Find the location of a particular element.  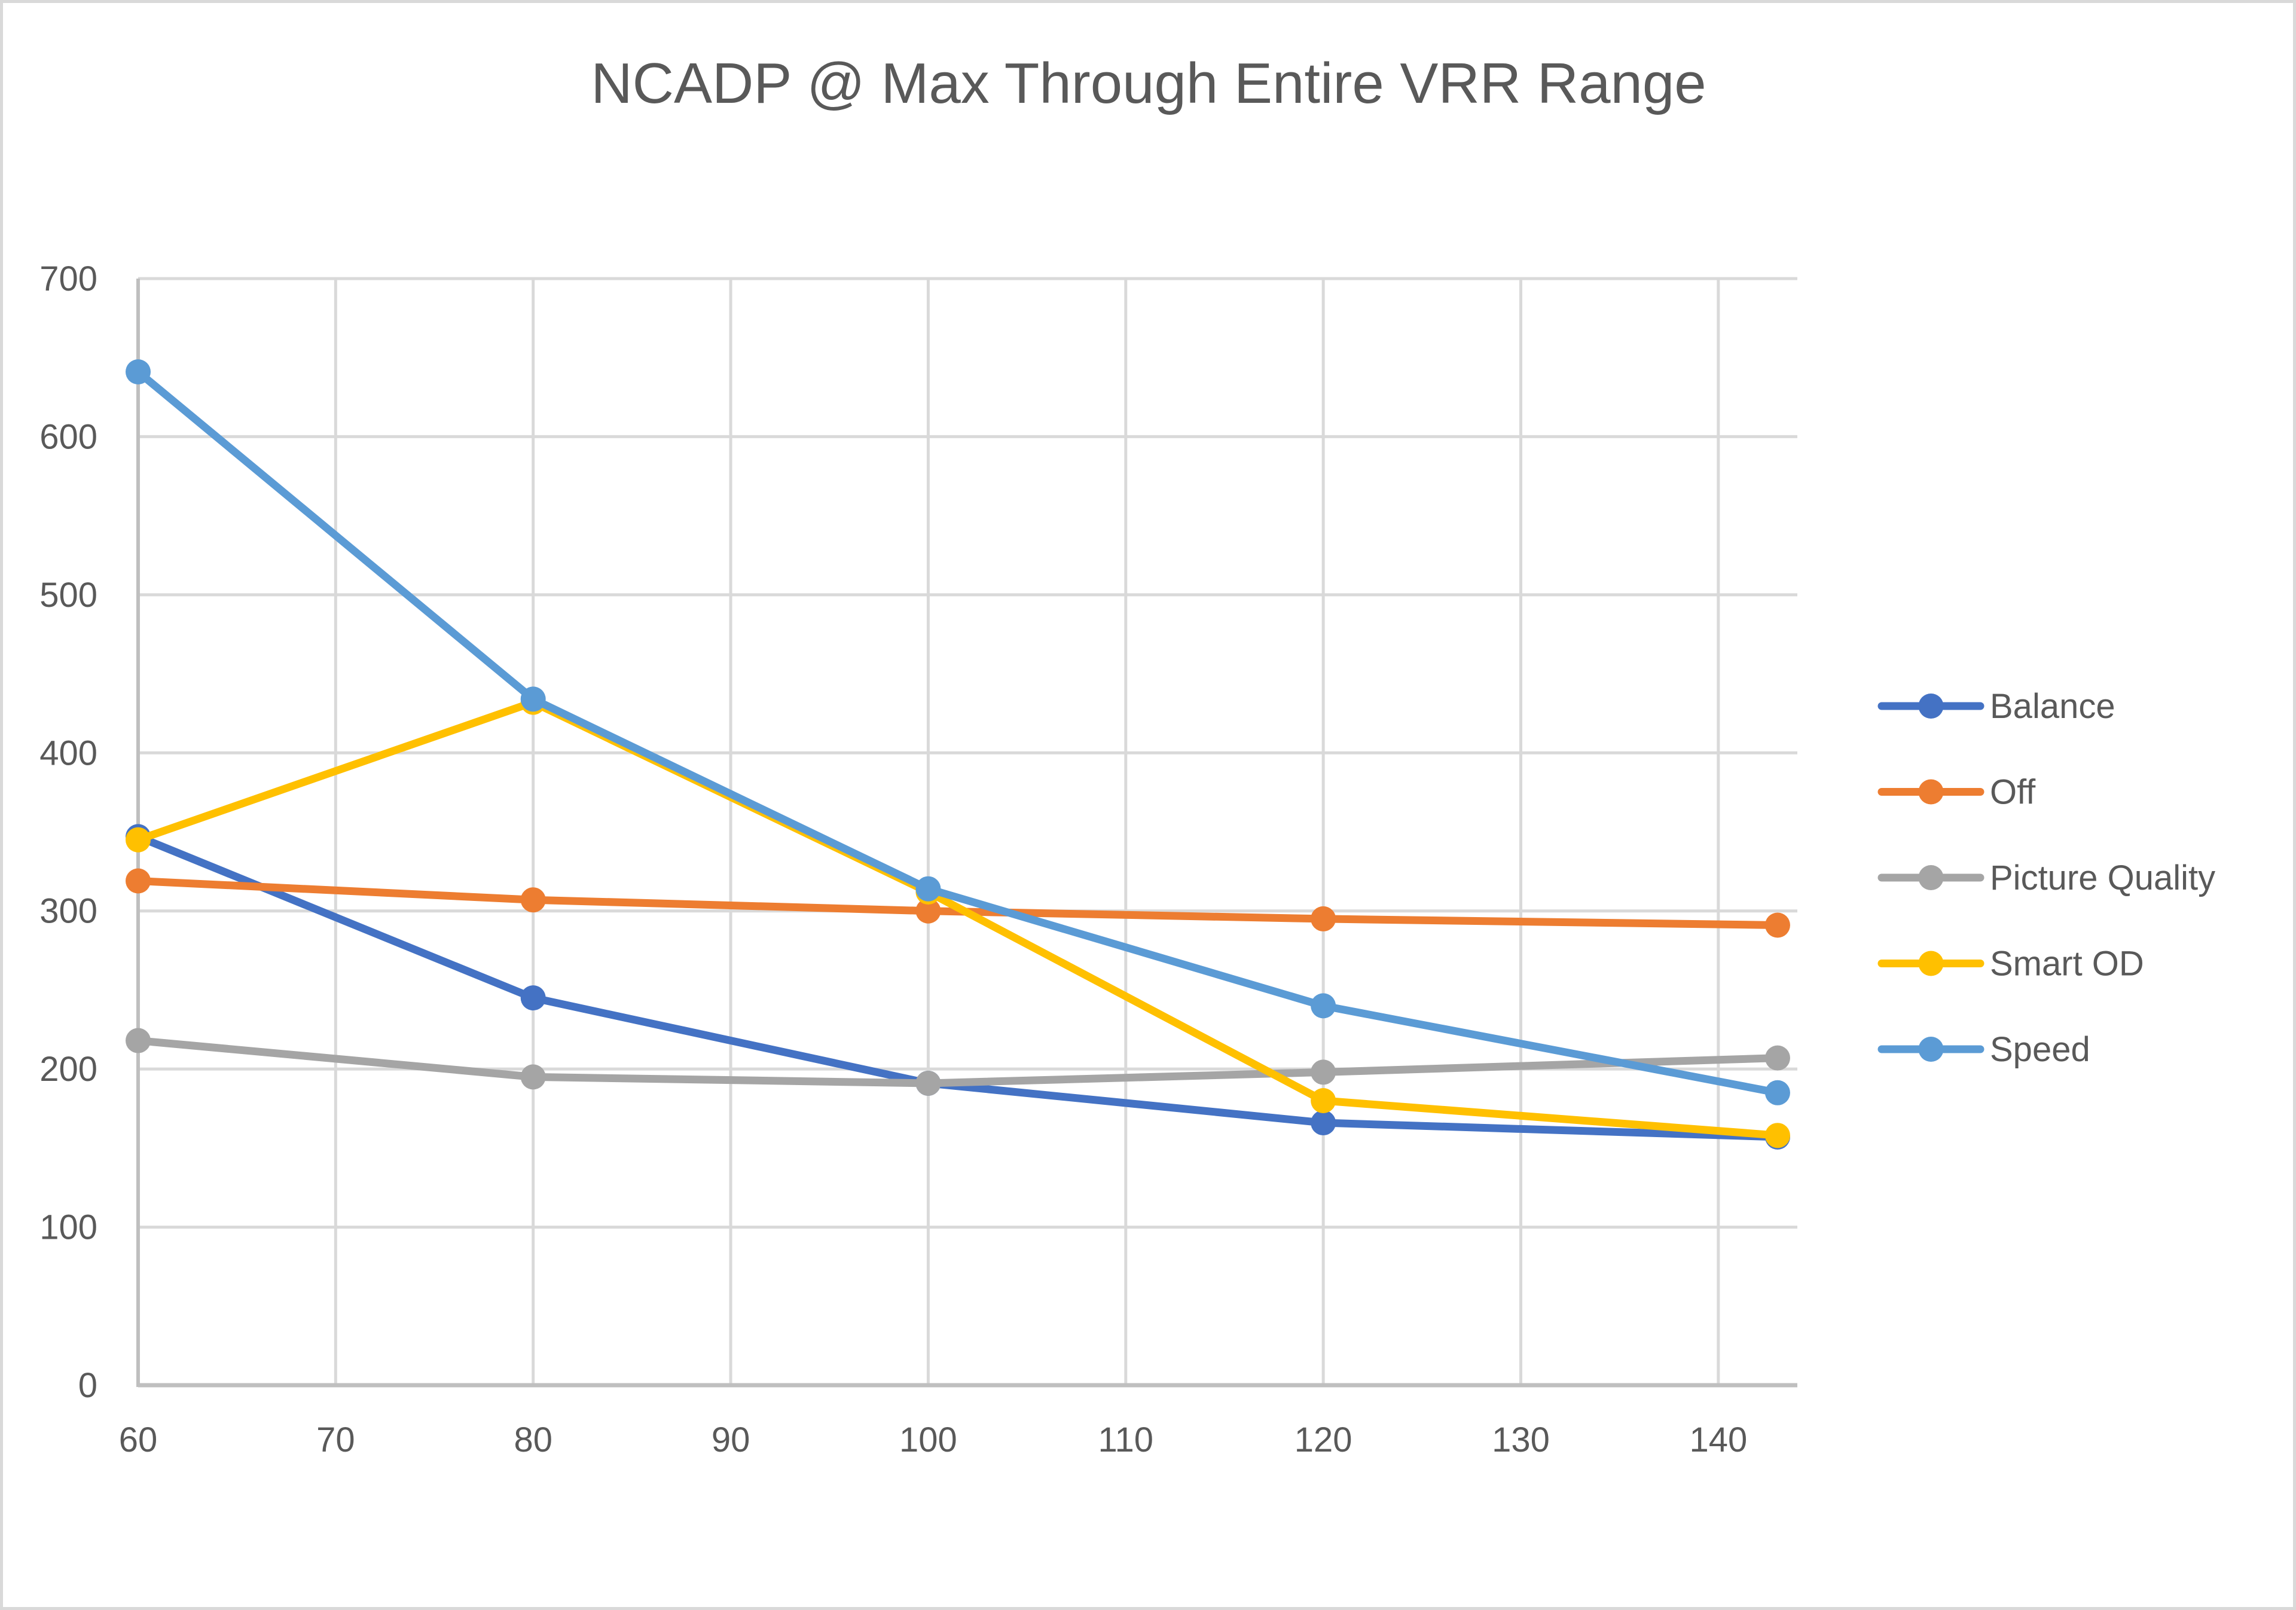

y-tick-label: 400 is located at coordinates (68, 753).